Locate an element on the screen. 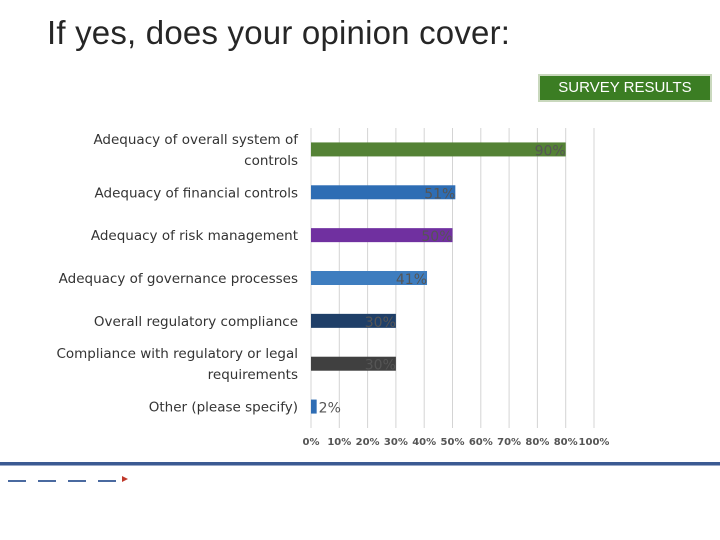 Image resolution: width=720 pixels, height=540 pixels. data-label: 2% is located at coordinates (330, 409).